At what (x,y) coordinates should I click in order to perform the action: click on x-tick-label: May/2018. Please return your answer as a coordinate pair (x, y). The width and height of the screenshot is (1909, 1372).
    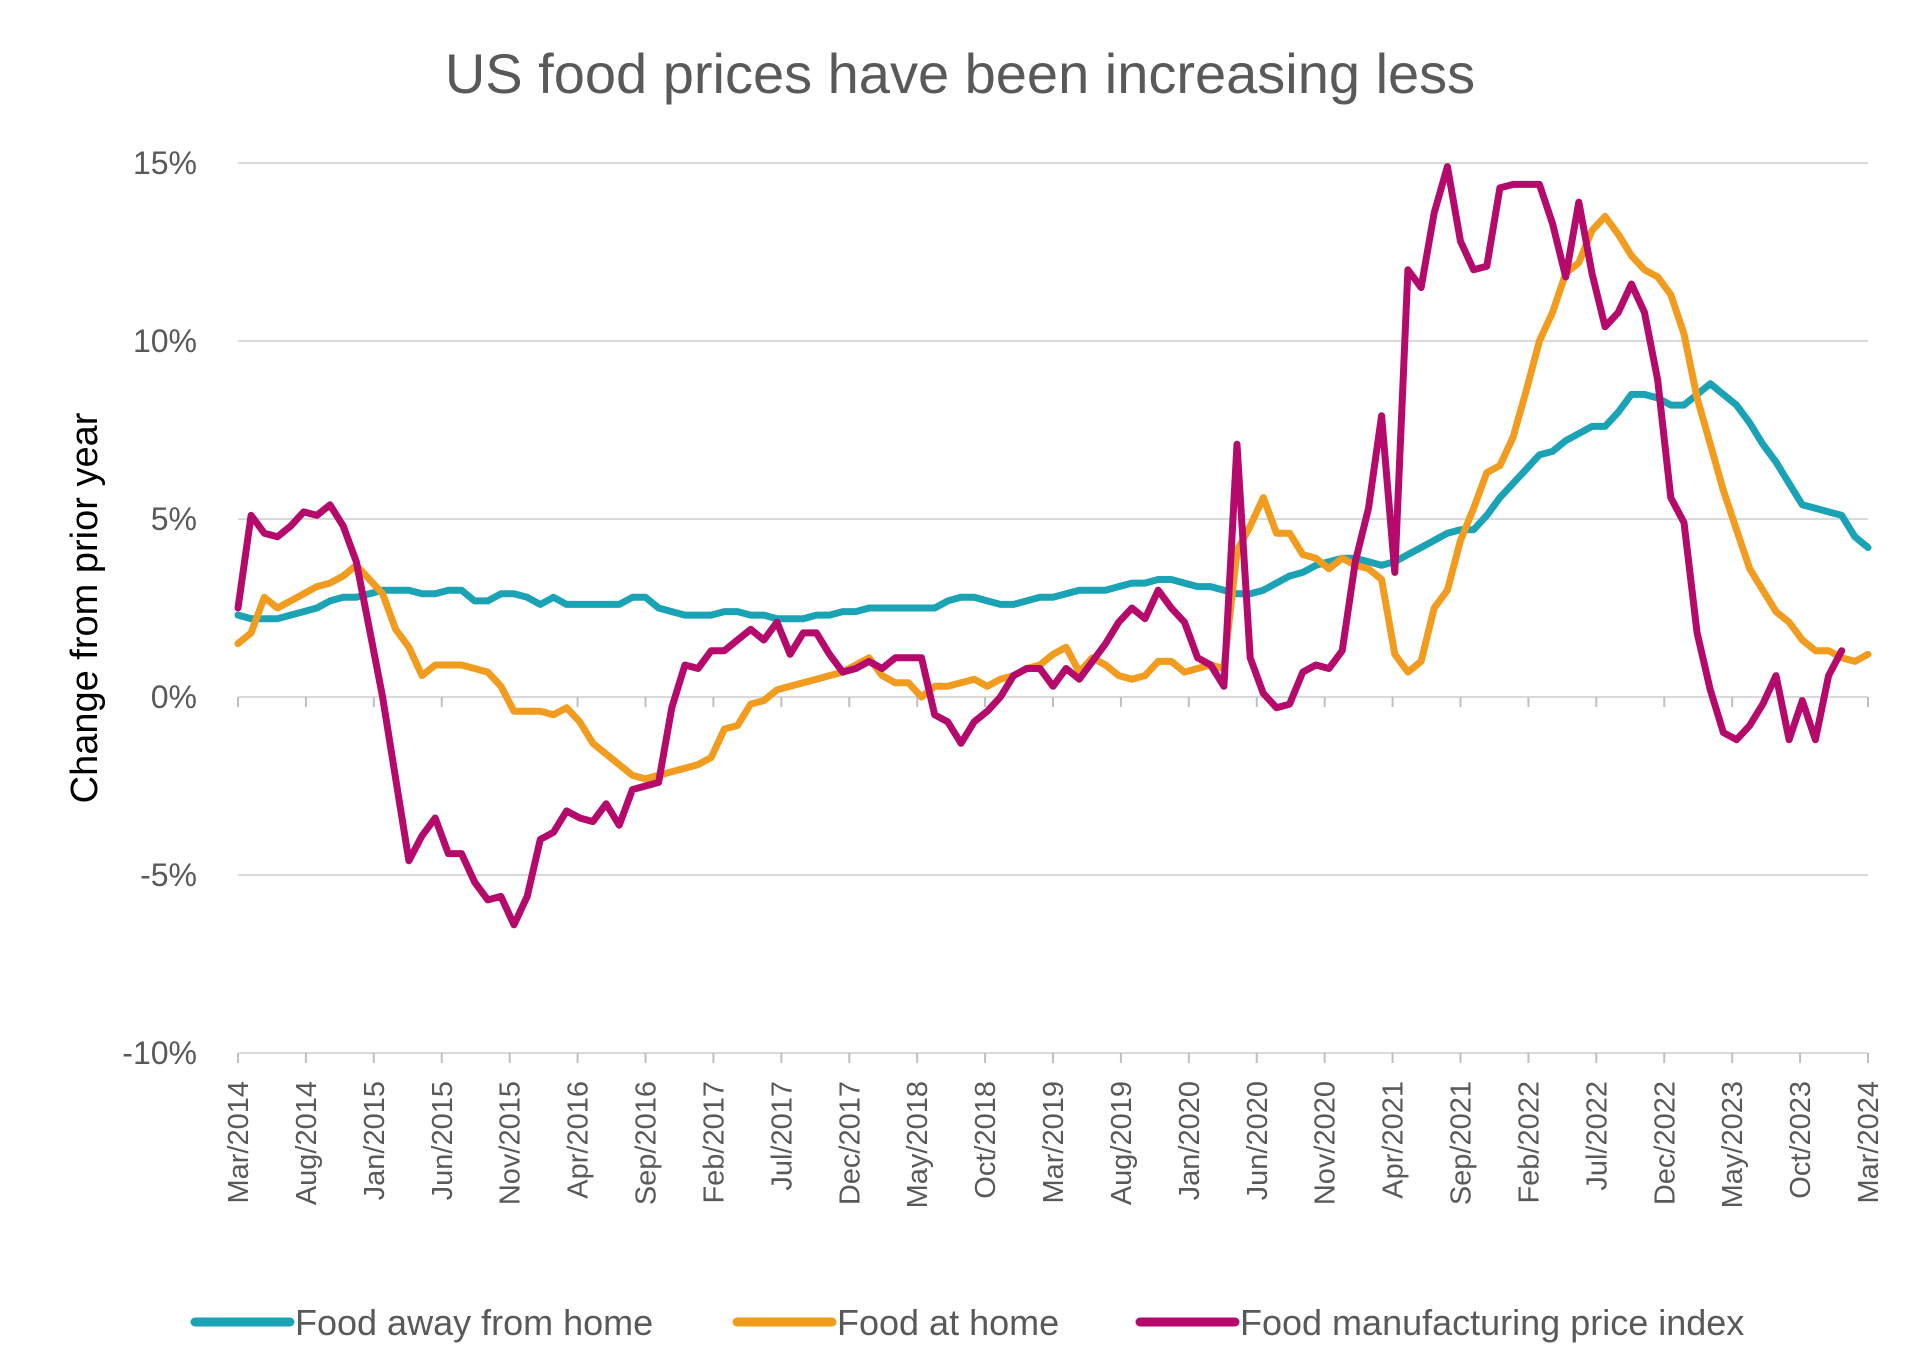
    Looking at the image, I should click on (918, 1144).